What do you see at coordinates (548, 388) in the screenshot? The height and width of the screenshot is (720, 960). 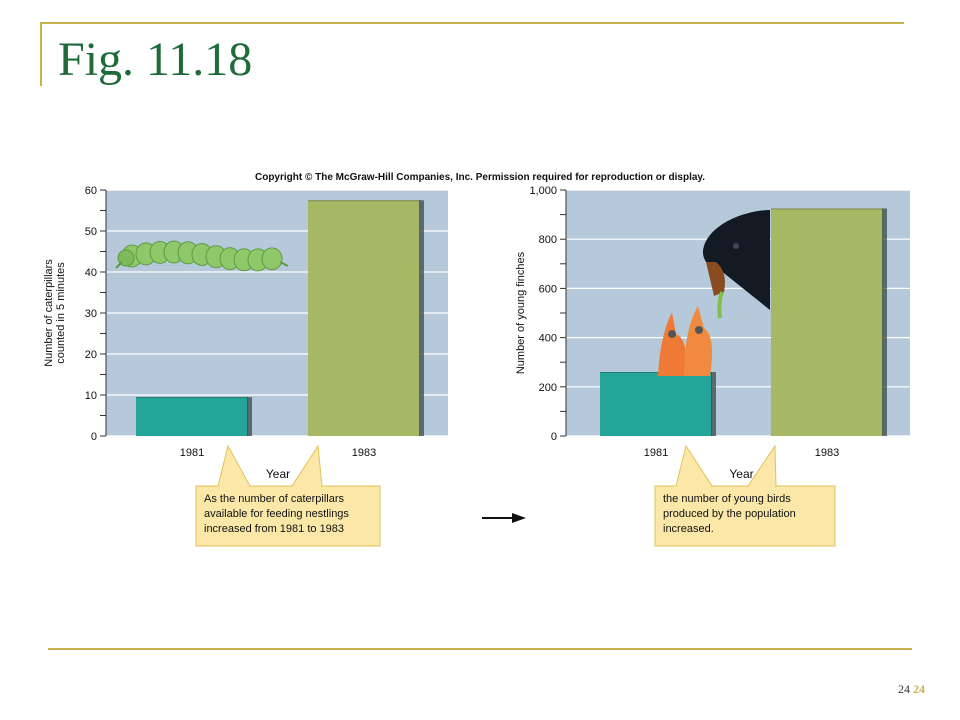 I see `y-tick-label: 200` at bounding box center [548, 388].